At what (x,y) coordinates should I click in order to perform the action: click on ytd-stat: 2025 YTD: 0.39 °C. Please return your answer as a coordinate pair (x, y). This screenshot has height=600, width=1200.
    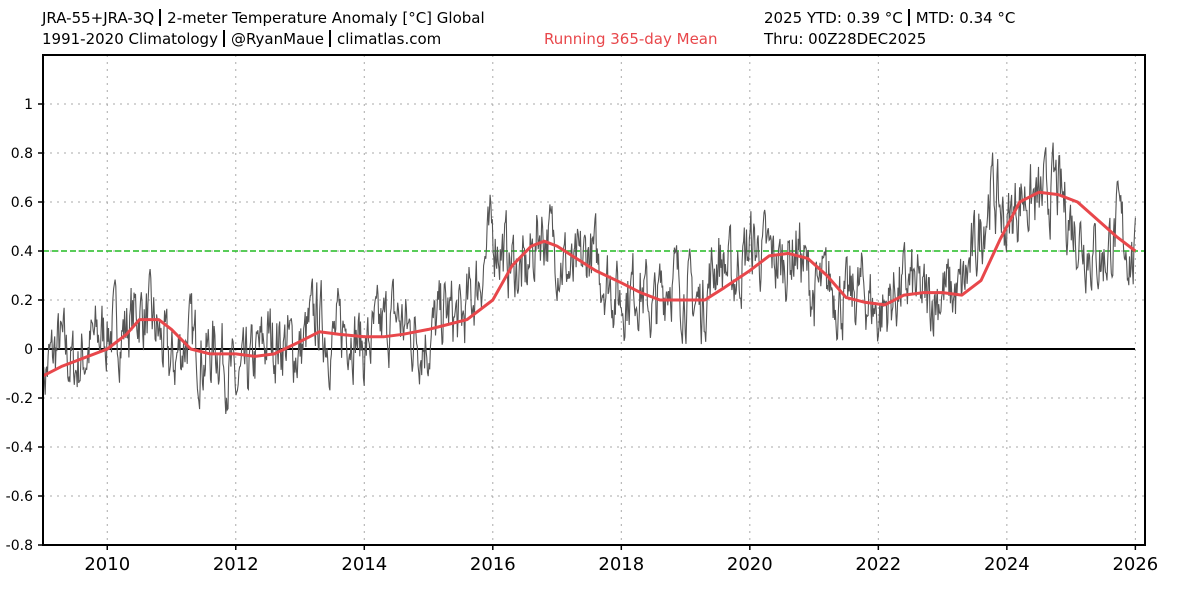
    Looking at the image, I should click on (833, 18).